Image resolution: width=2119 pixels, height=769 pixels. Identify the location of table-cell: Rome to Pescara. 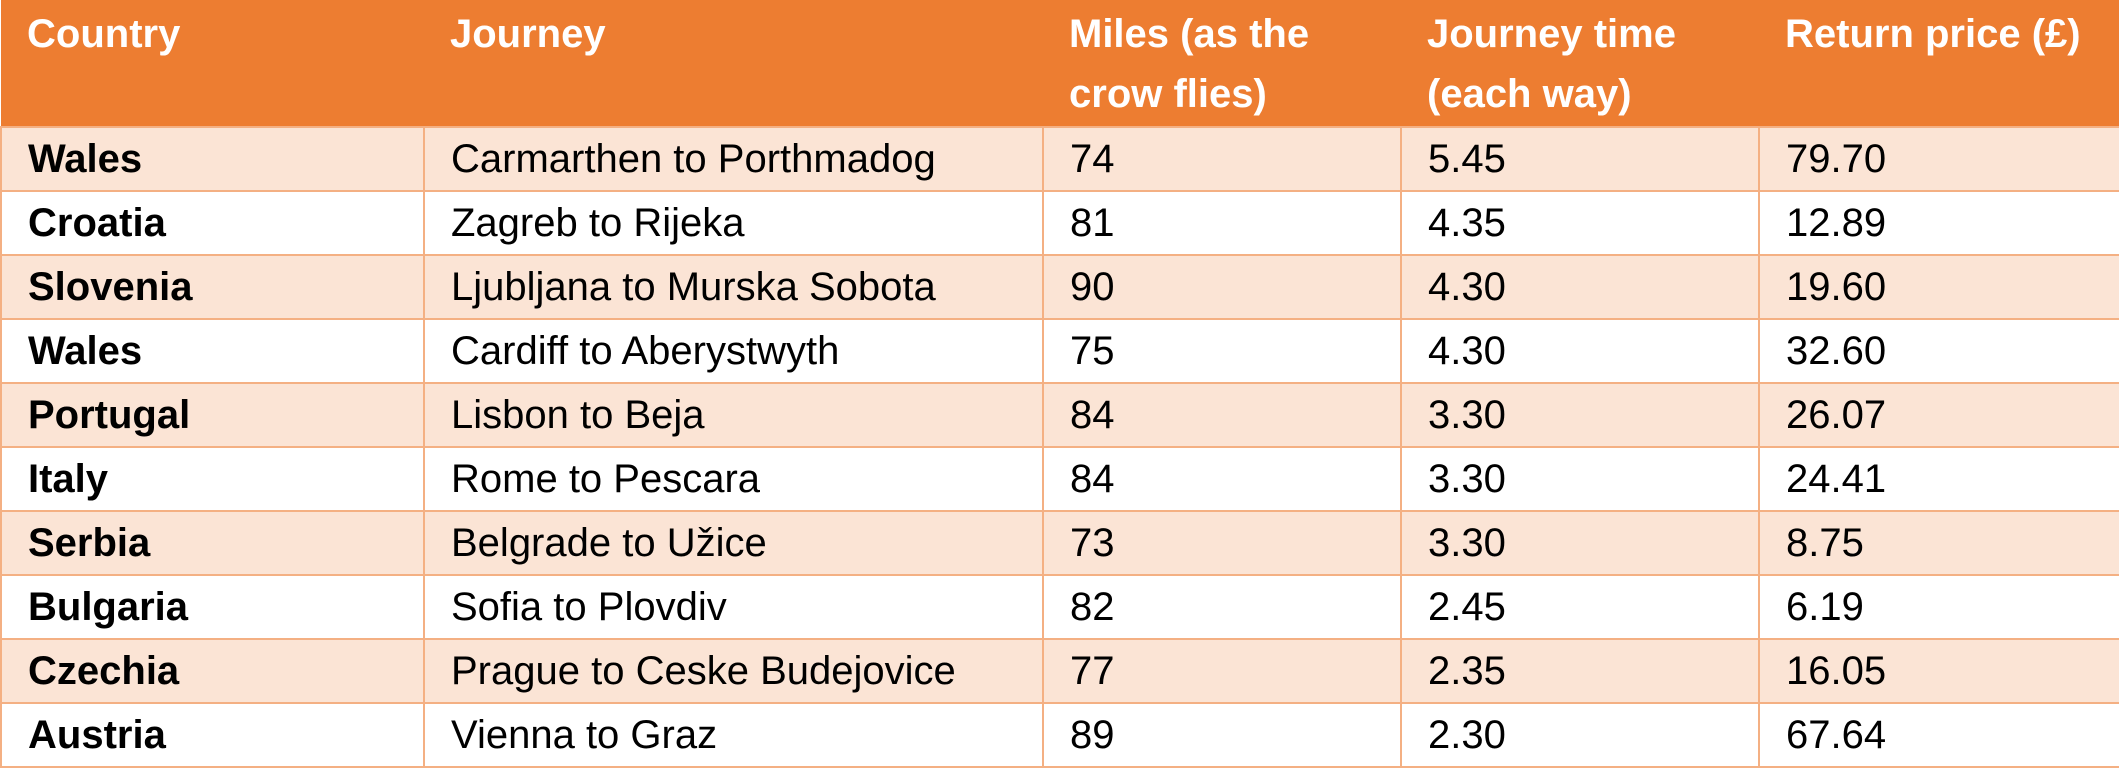
(733, 479).